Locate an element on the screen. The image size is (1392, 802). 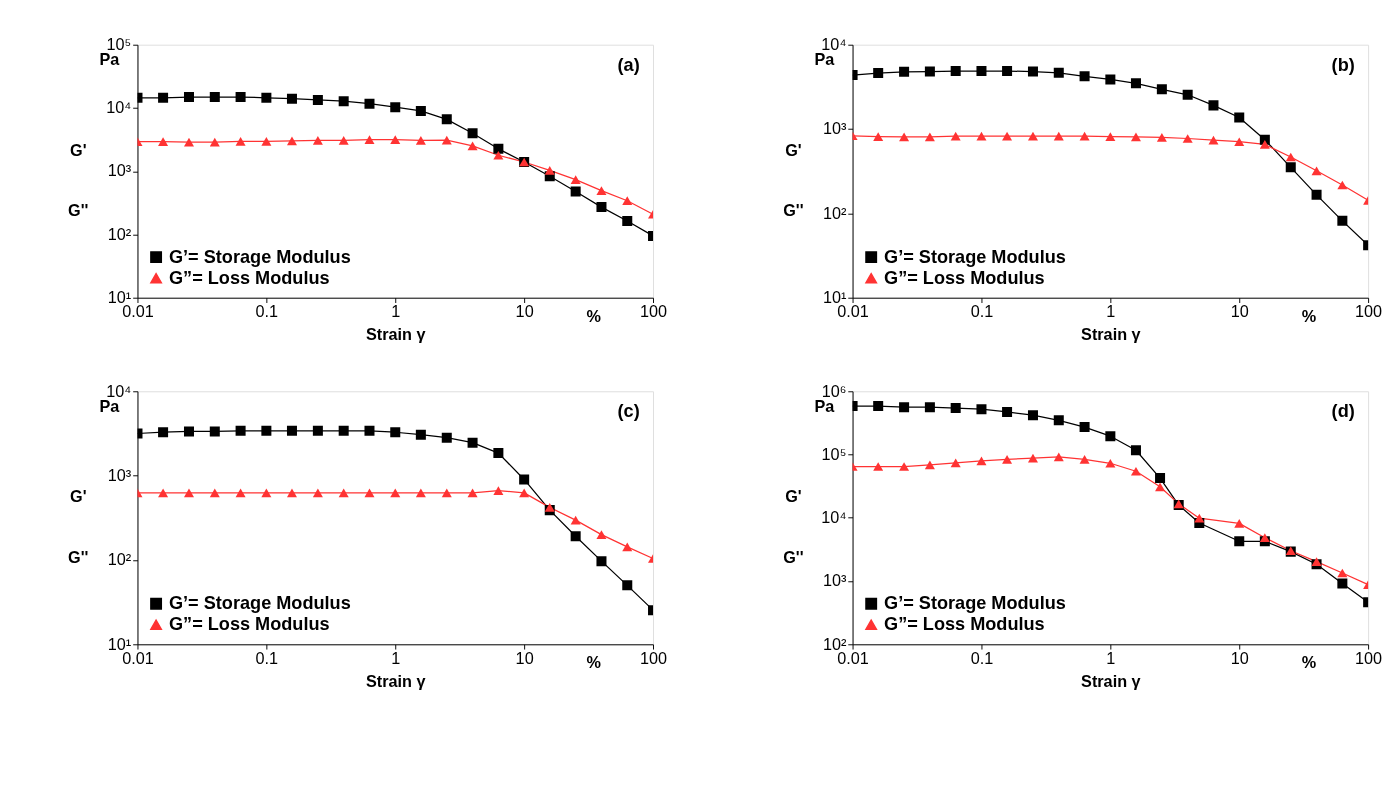
x-axis-title: Strain γ is located at coordinates (1111, 334).